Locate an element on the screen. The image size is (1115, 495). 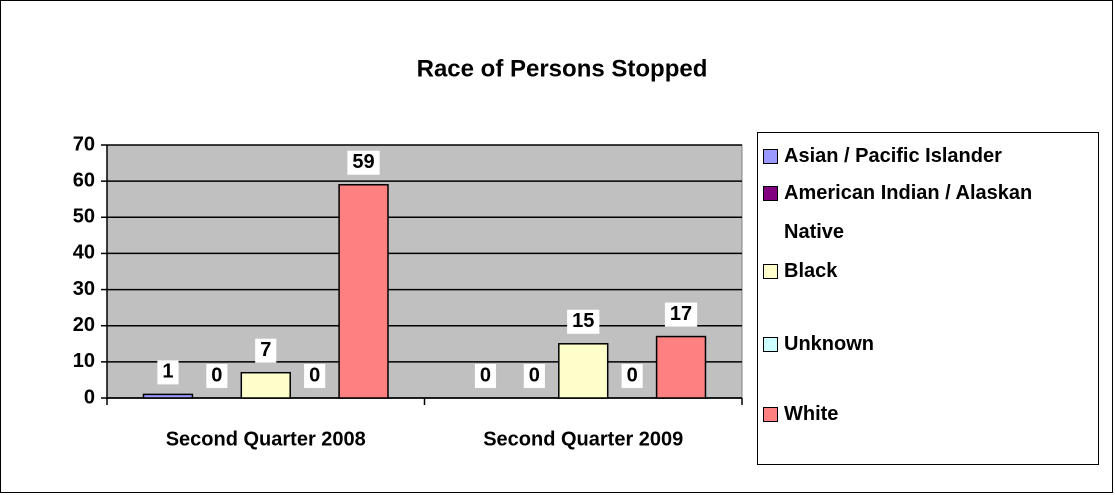
data-label-text: 17 is located at coordinates (681, 314).